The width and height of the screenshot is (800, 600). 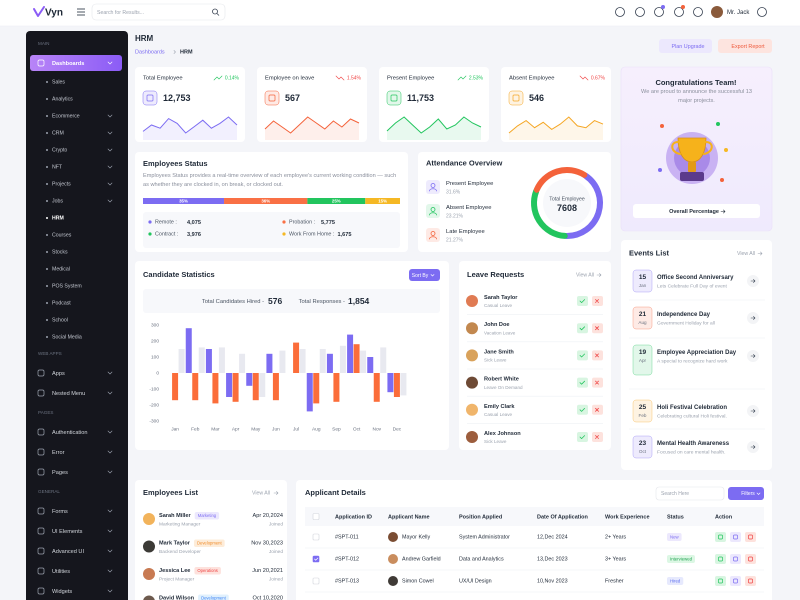 I want to click on trophy, so click(x=692, y=148).